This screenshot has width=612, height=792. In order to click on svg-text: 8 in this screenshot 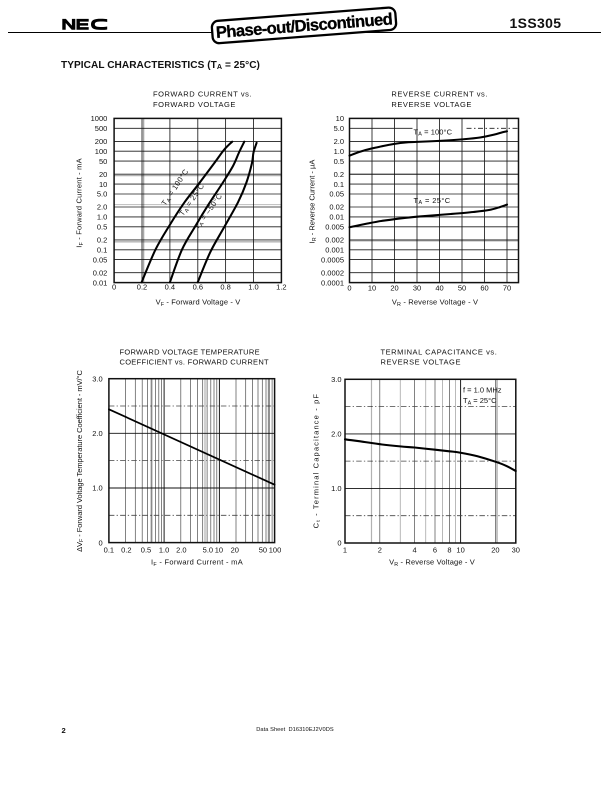, I will do `click(449, 549)`.